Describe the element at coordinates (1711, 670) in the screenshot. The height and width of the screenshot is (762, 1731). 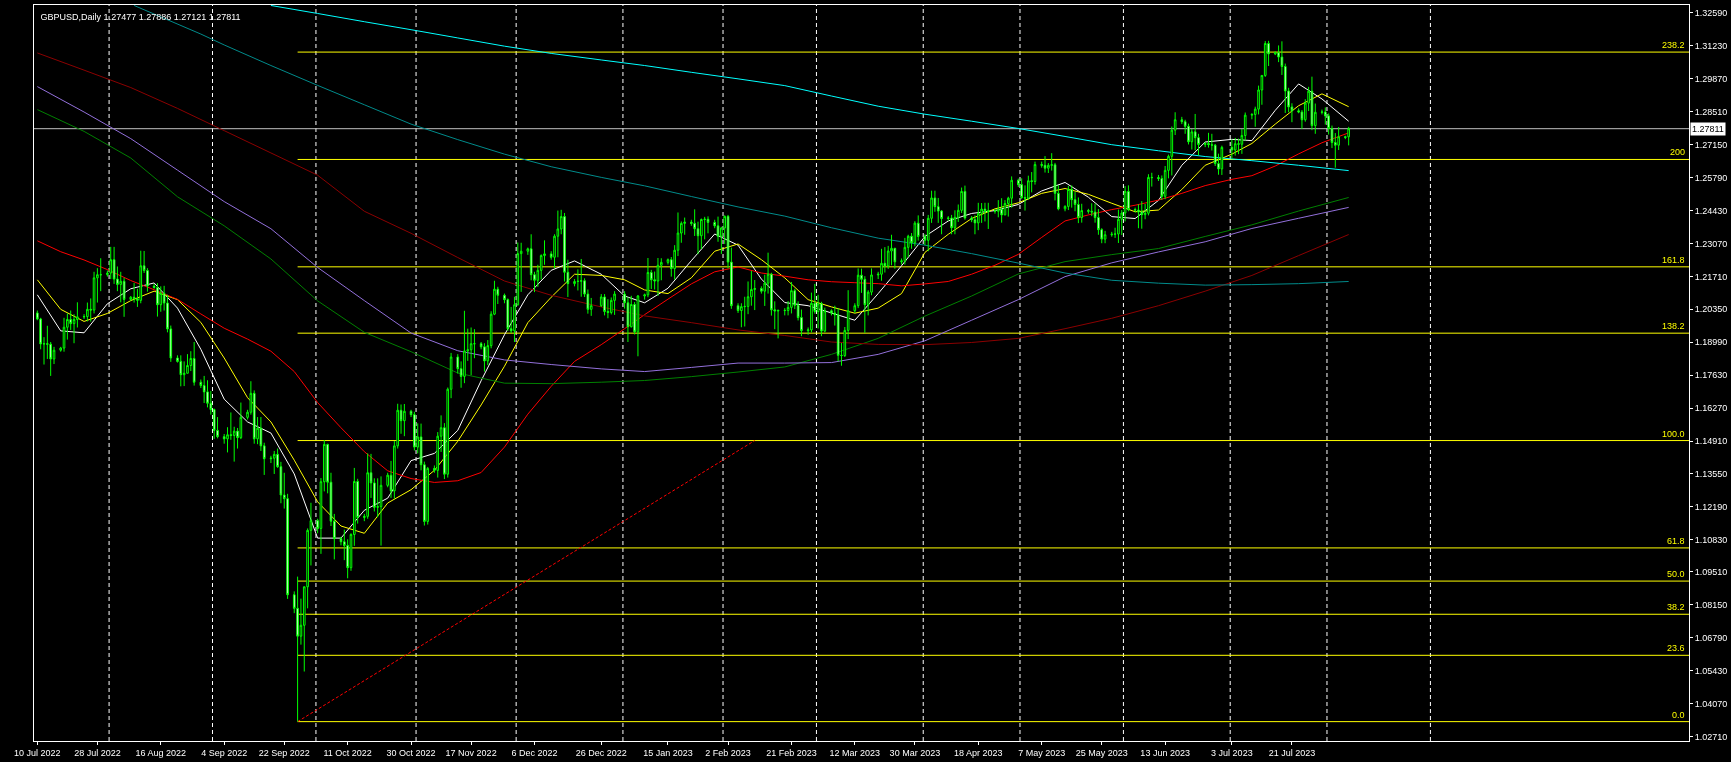
I see `y-tick-label: 1.05430` at that location.